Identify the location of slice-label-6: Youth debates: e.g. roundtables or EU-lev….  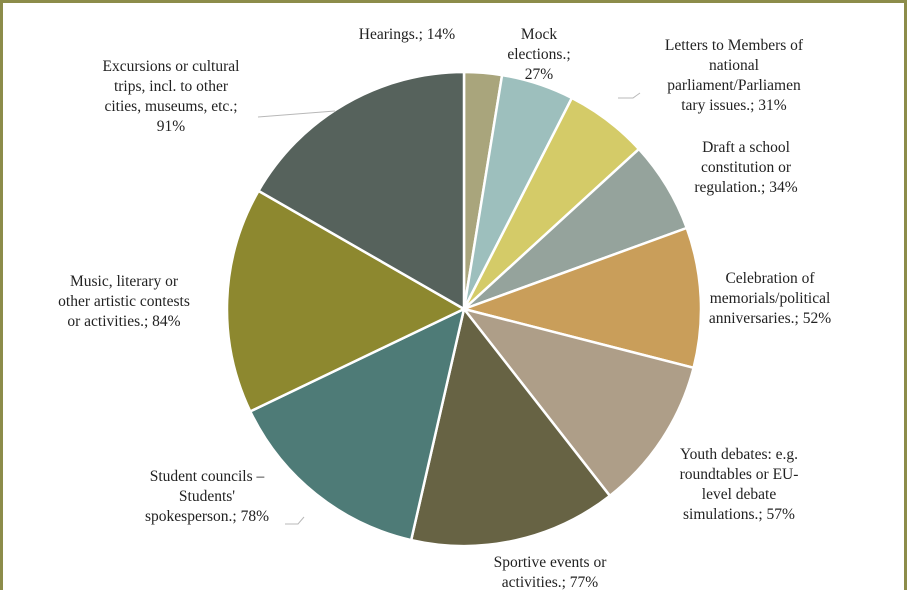
(739, 484).